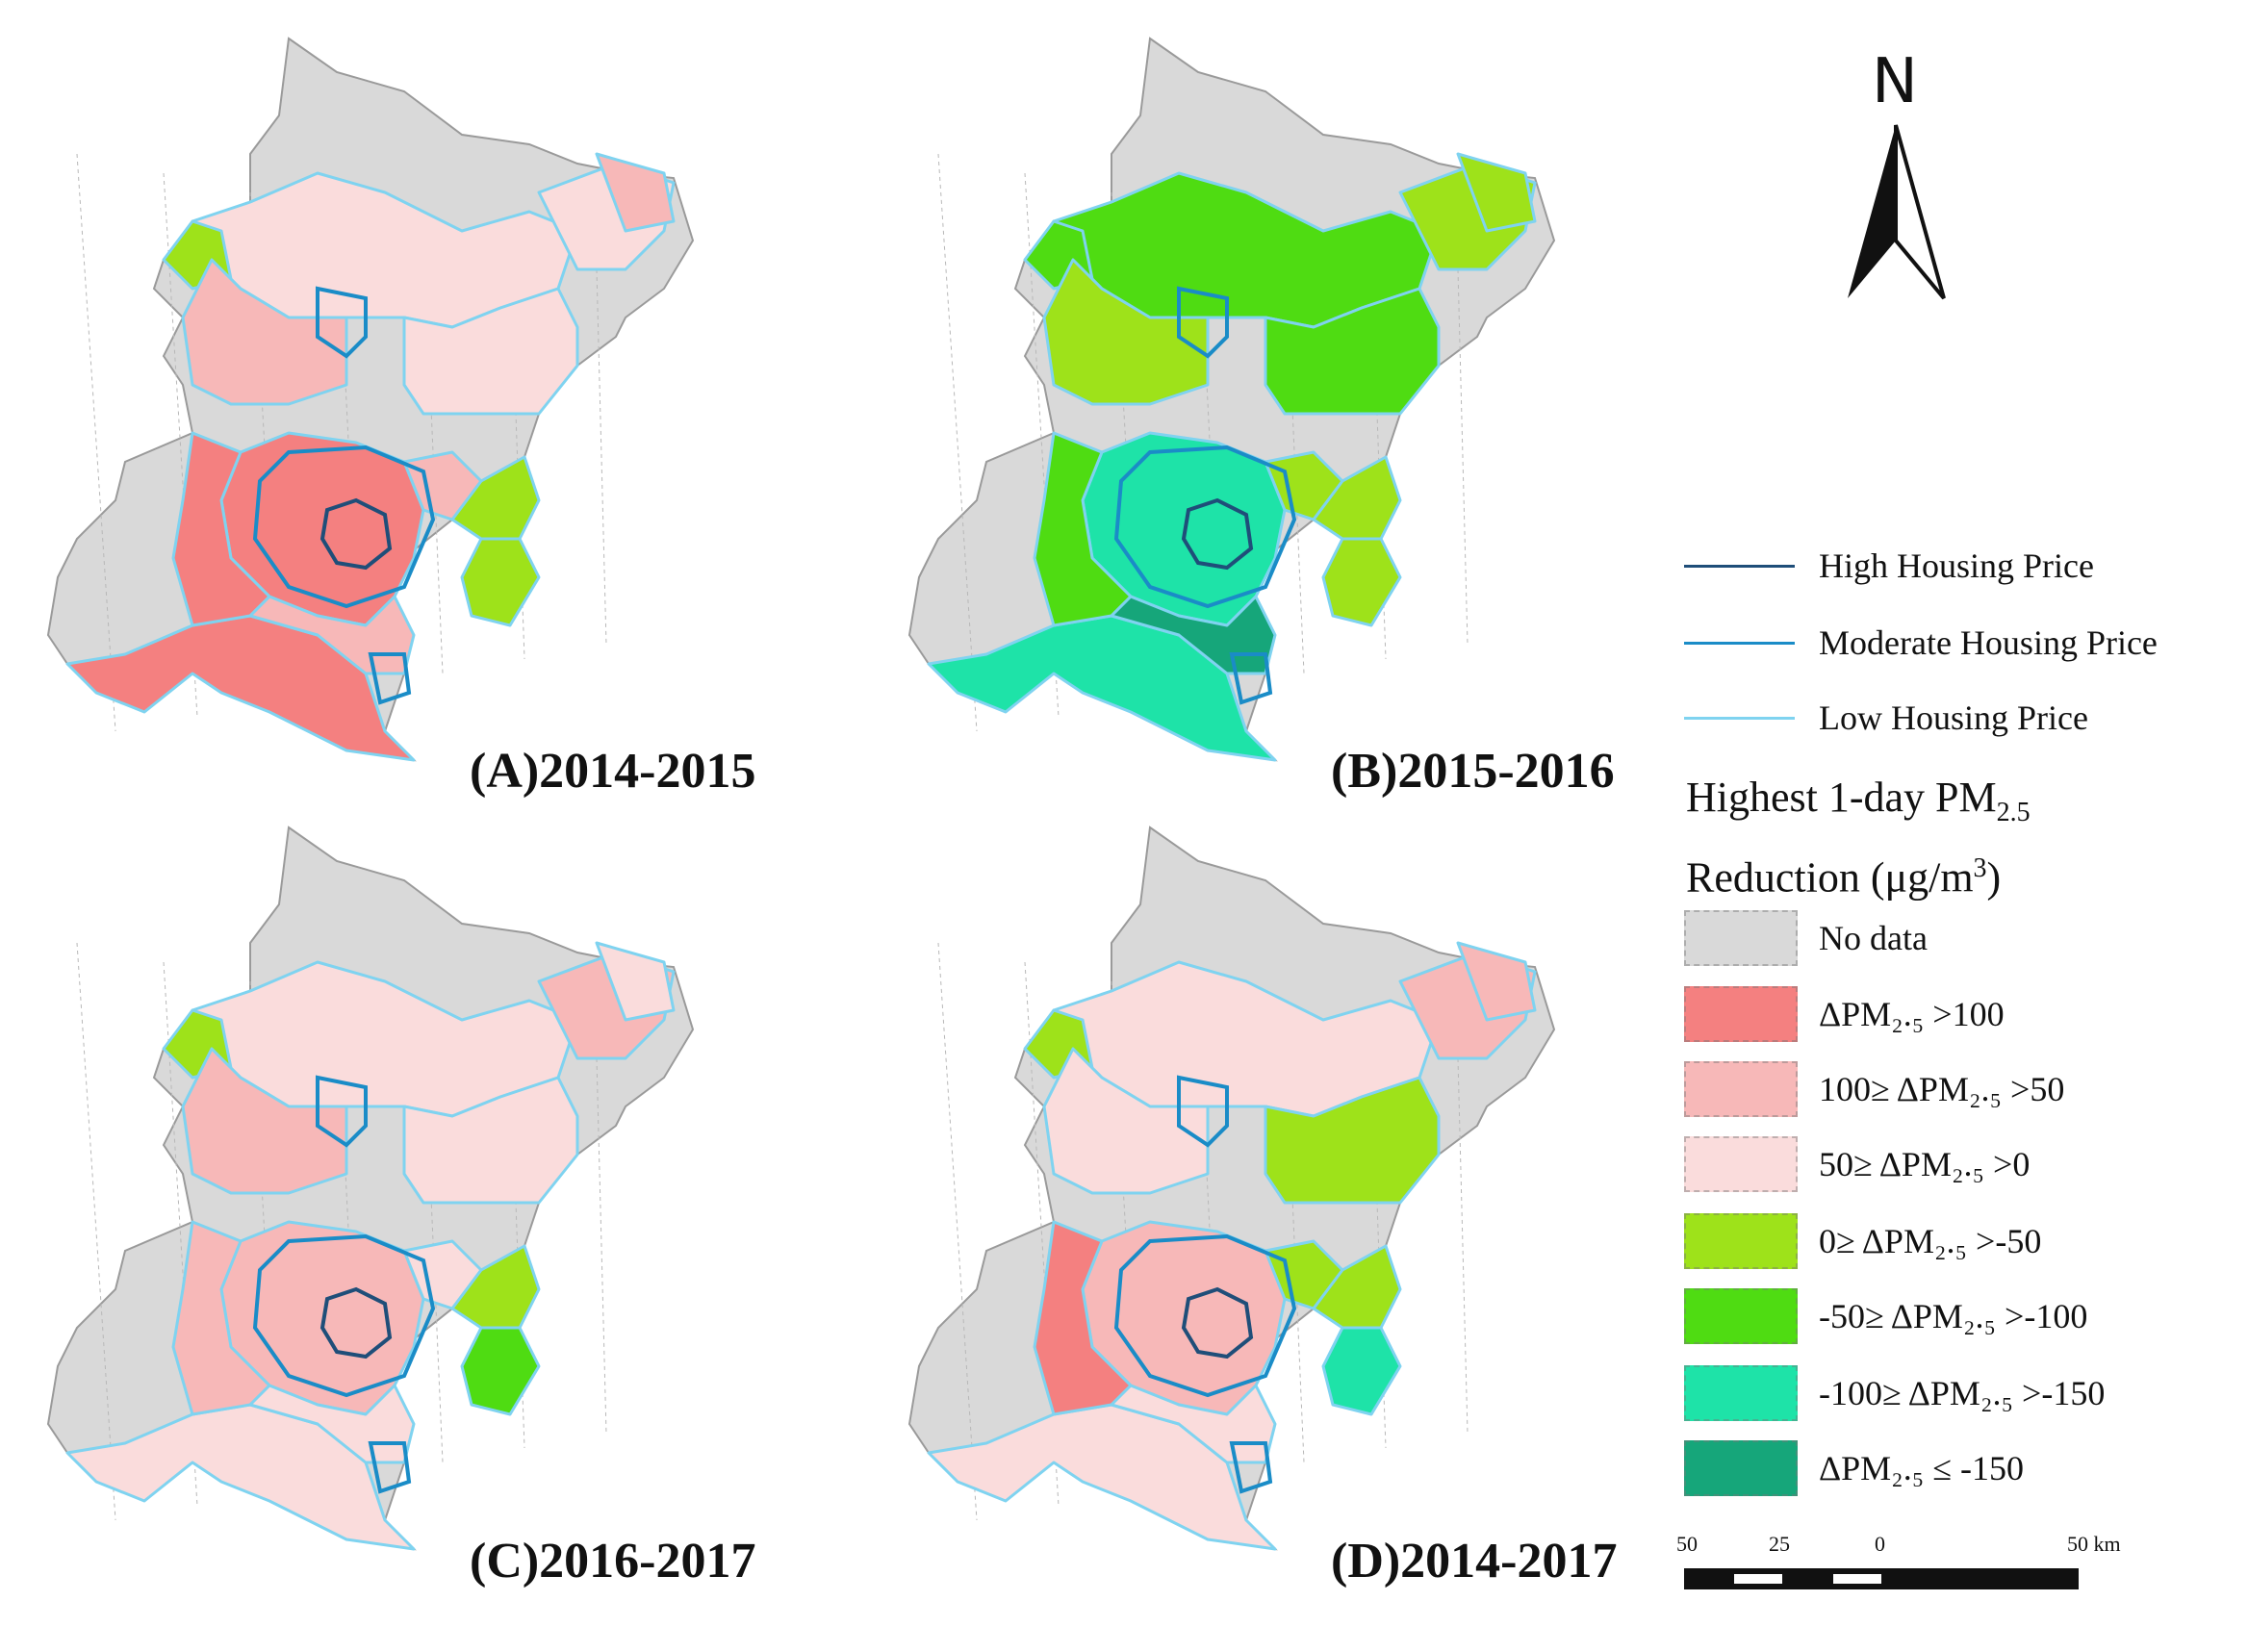 This screenshot has width=2248, height=1652. What do you see at coordinates (2094, 1544) in the screenshot?
I see `scale-label-50km: 50 km` at bounding box center [2094, 1544].